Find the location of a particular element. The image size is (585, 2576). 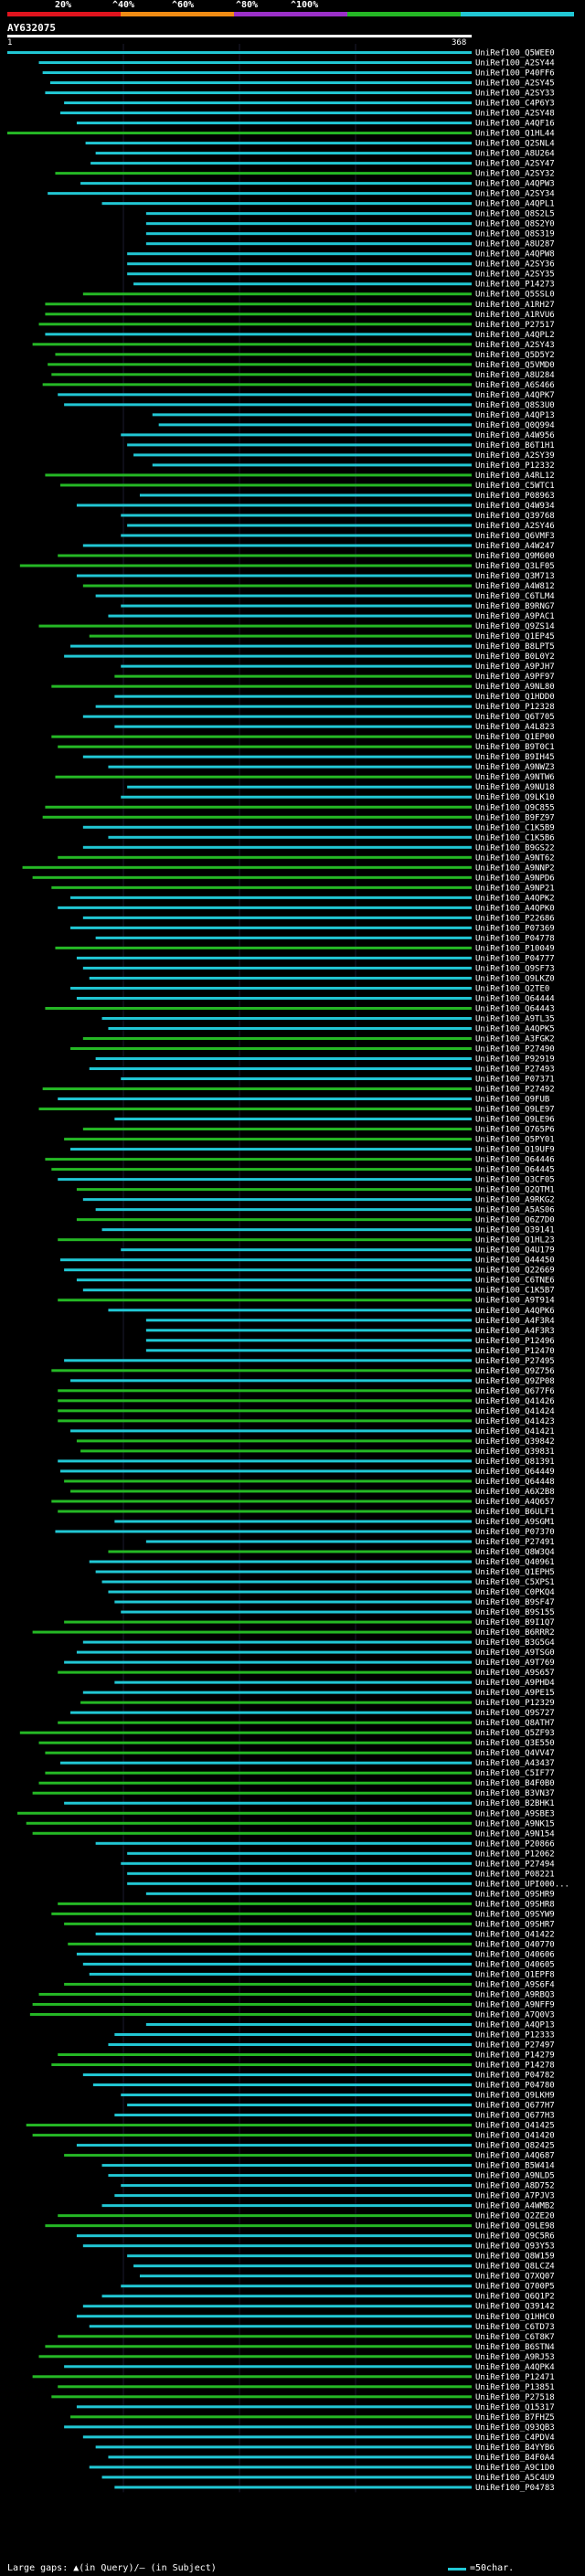

hit-label: UniRef100_P14279 is located at coordinates (515, 2055).